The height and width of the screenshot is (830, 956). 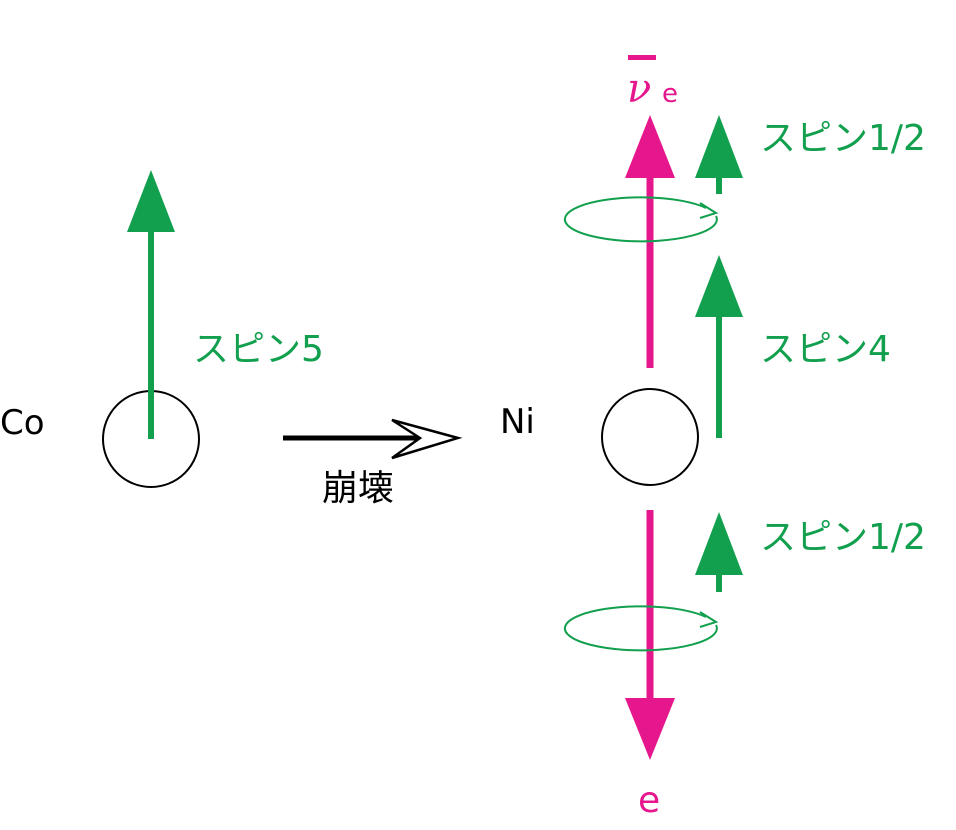 I want to click on parent-group: Co スピン5, so click(x=162, y=329).